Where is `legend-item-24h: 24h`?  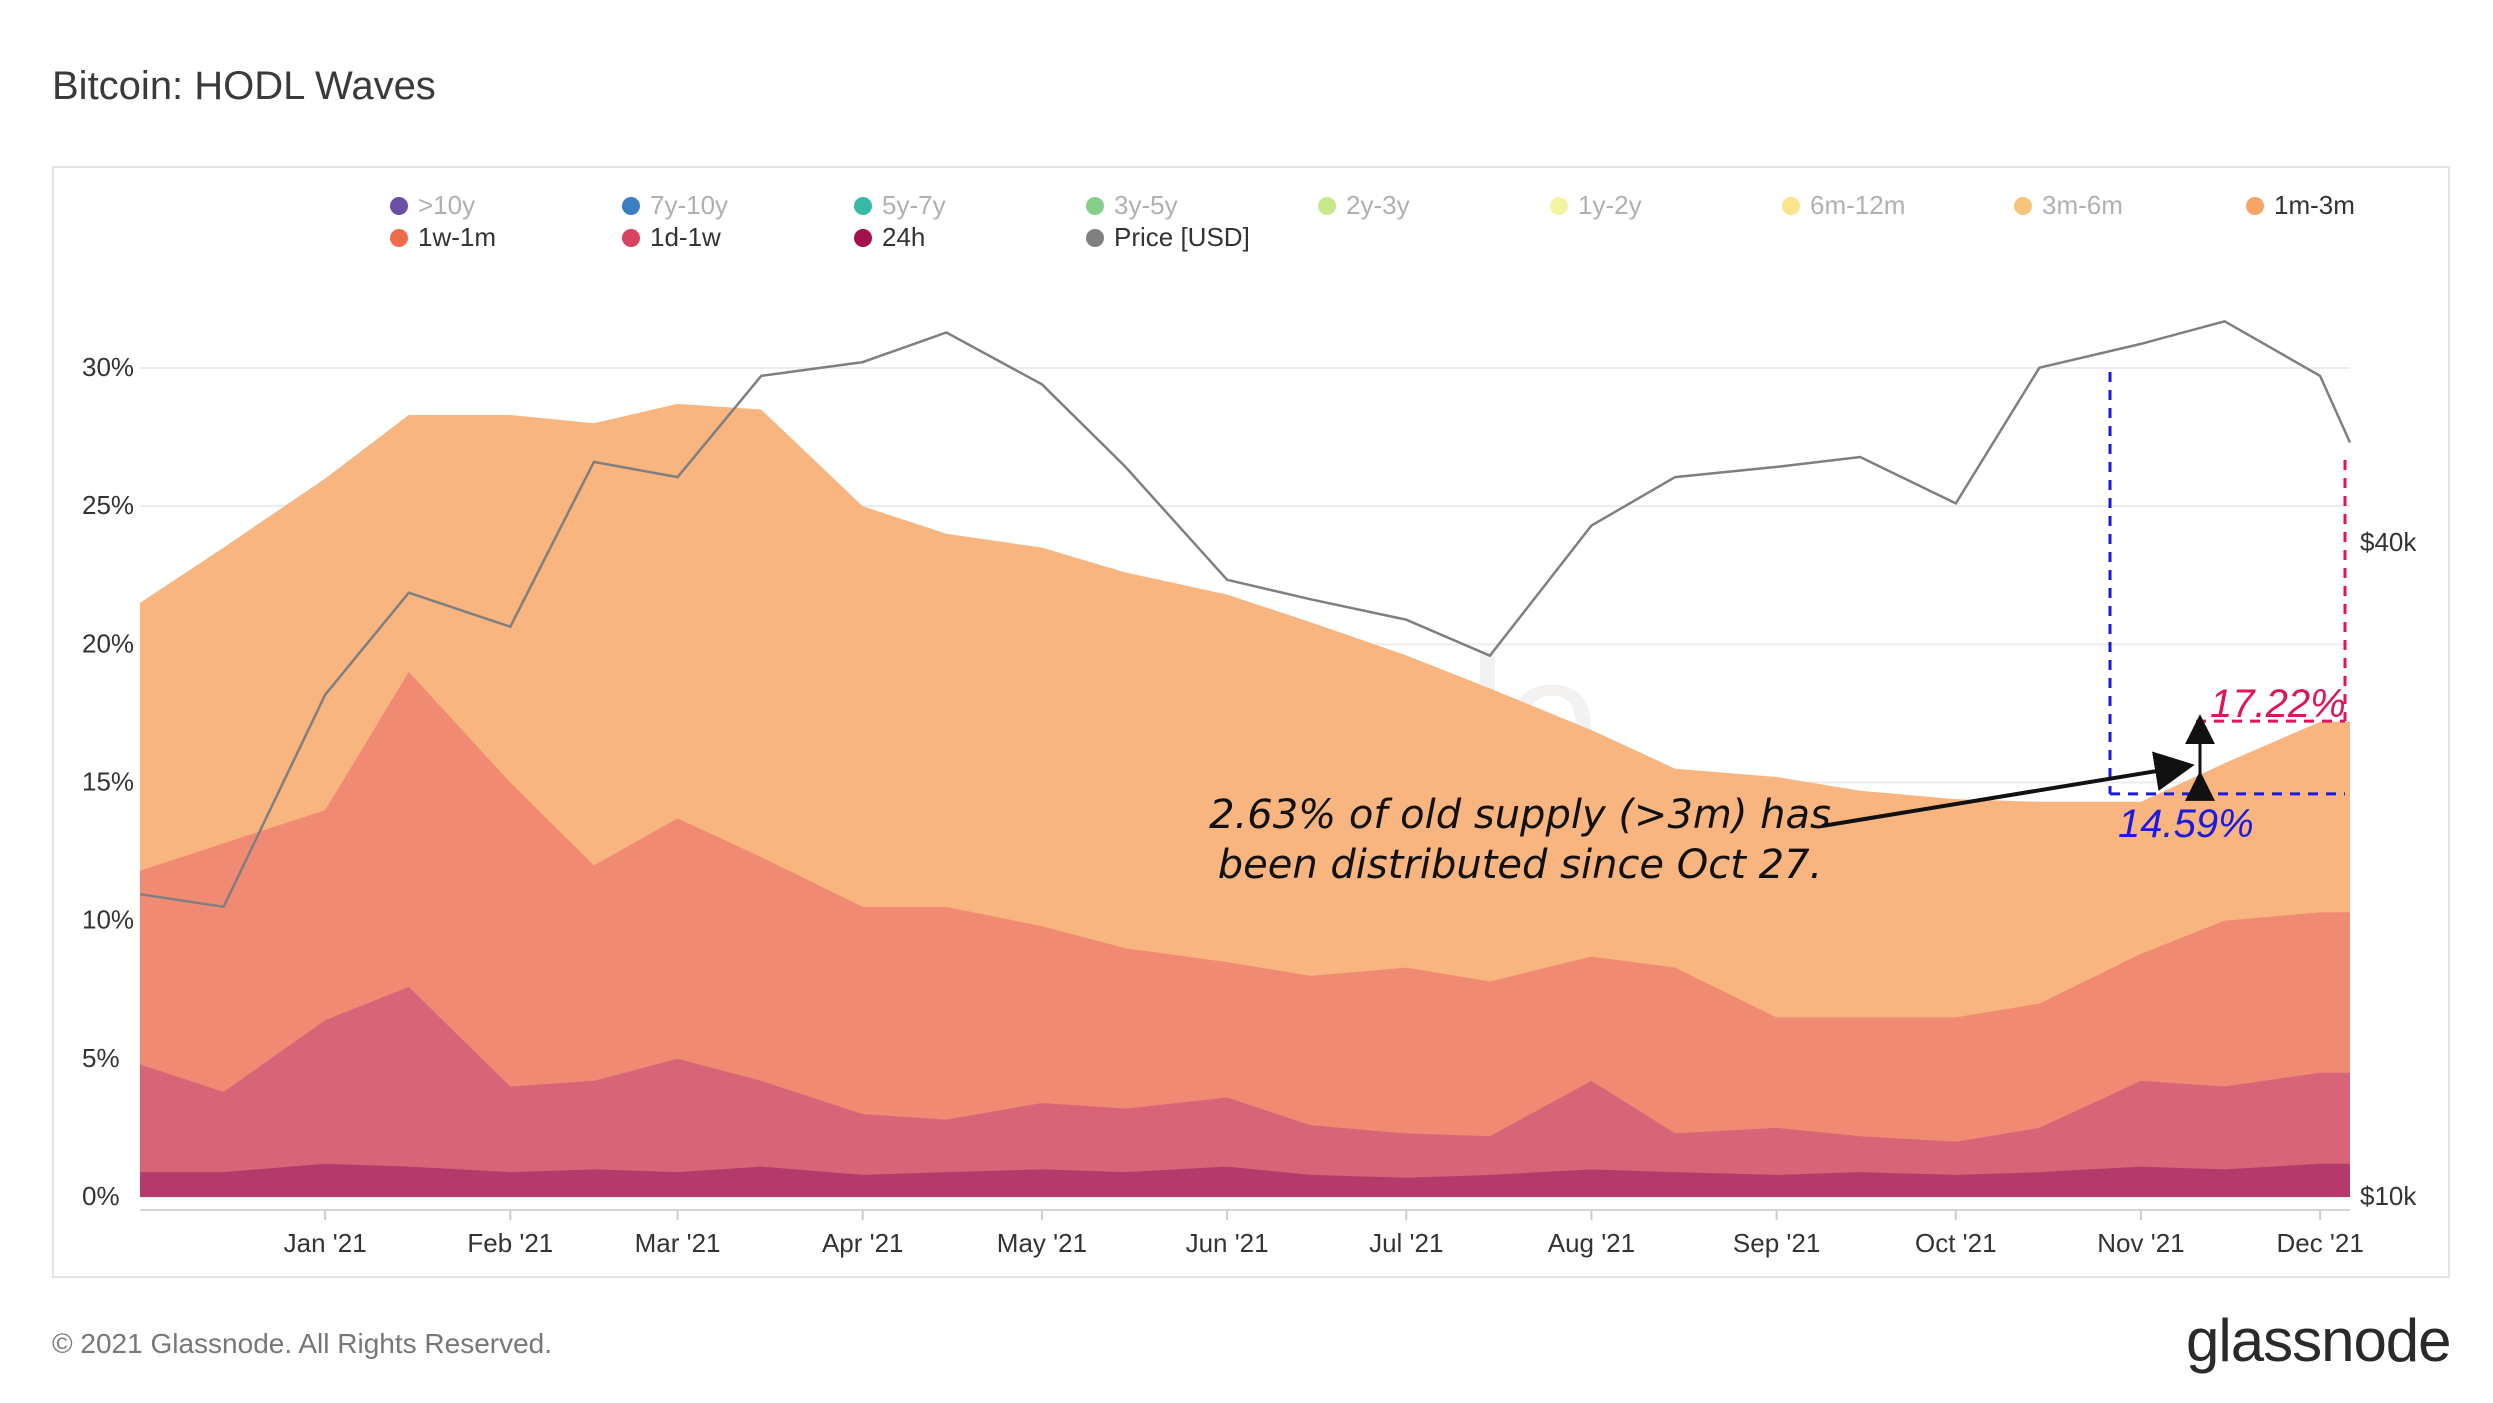
legend-item-24h: 24h is located at coordinates (889, 237).